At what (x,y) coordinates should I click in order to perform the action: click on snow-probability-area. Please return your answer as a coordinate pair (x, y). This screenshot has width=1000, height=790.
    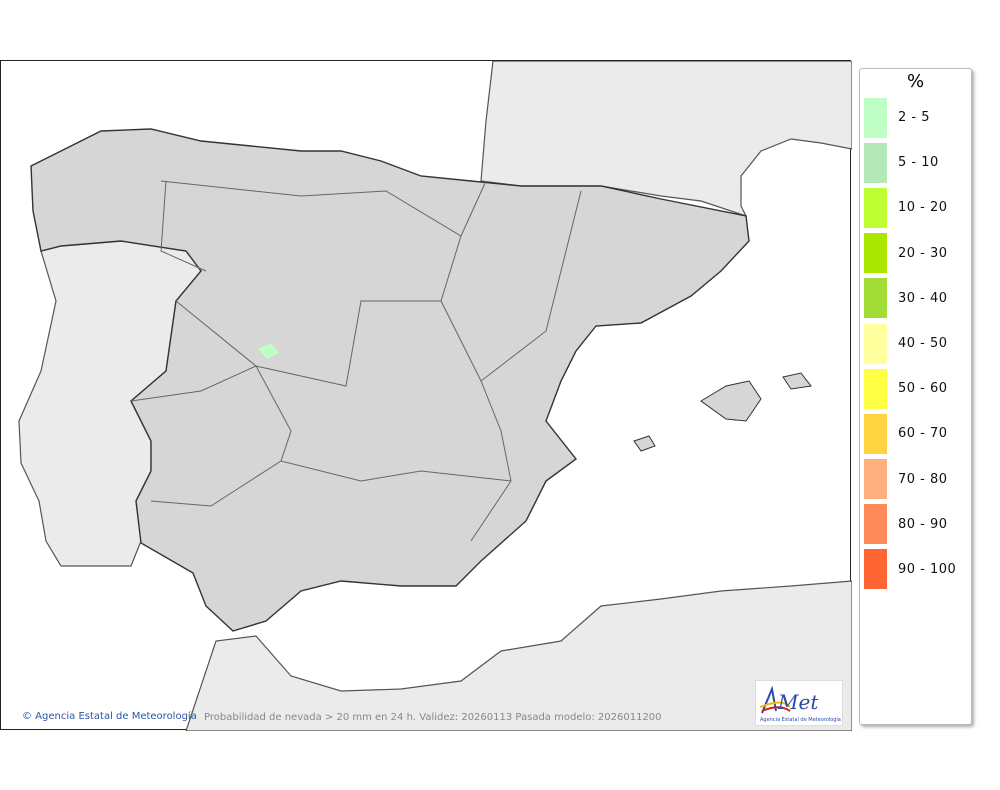
    Looking at the image, I should click on (268, 351).